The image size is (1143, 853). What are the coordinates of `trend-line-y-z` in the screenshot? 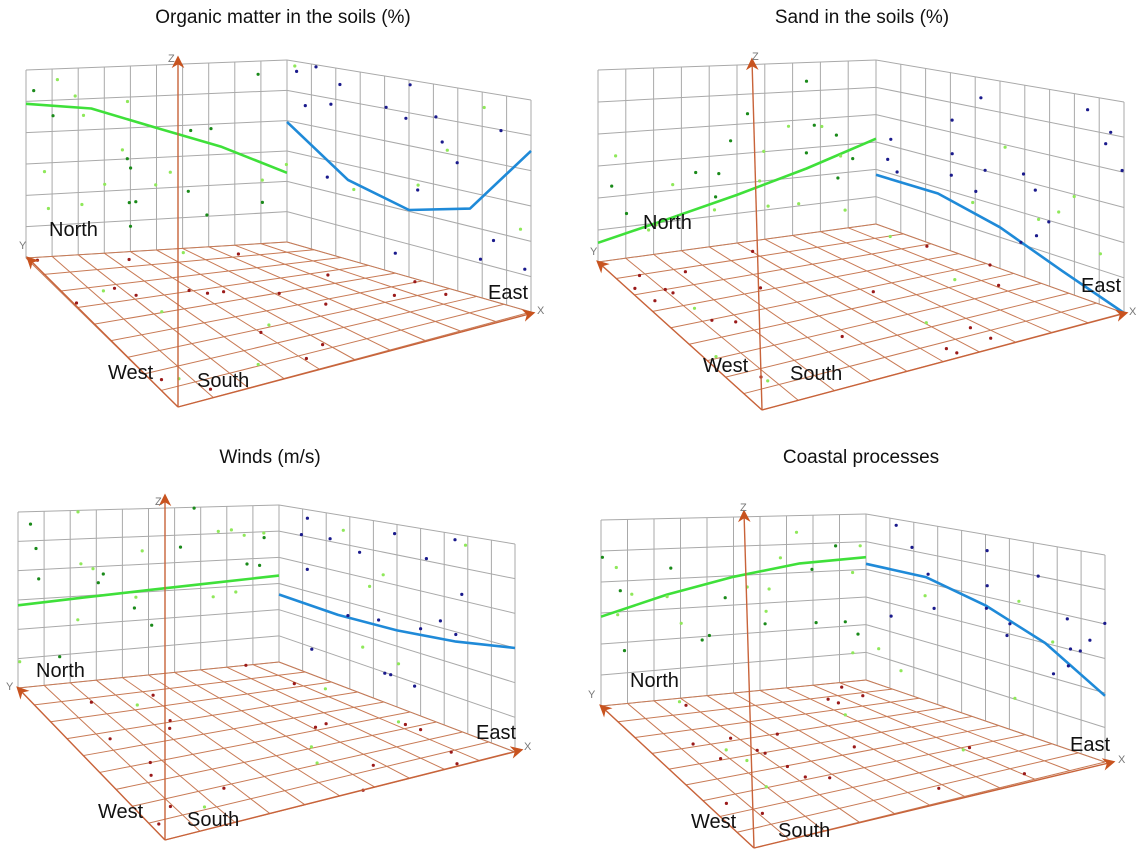 It's located at (397, 621).